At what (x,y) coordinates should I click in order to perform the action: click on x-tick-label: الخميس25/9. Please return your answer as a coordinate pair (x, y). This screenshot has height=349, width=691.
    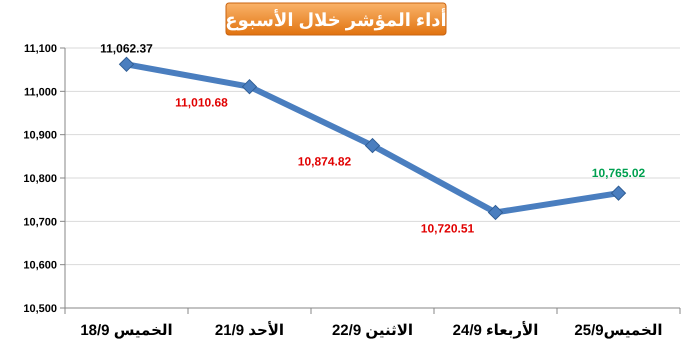
    Looking at the image, I should click on (618, 330).